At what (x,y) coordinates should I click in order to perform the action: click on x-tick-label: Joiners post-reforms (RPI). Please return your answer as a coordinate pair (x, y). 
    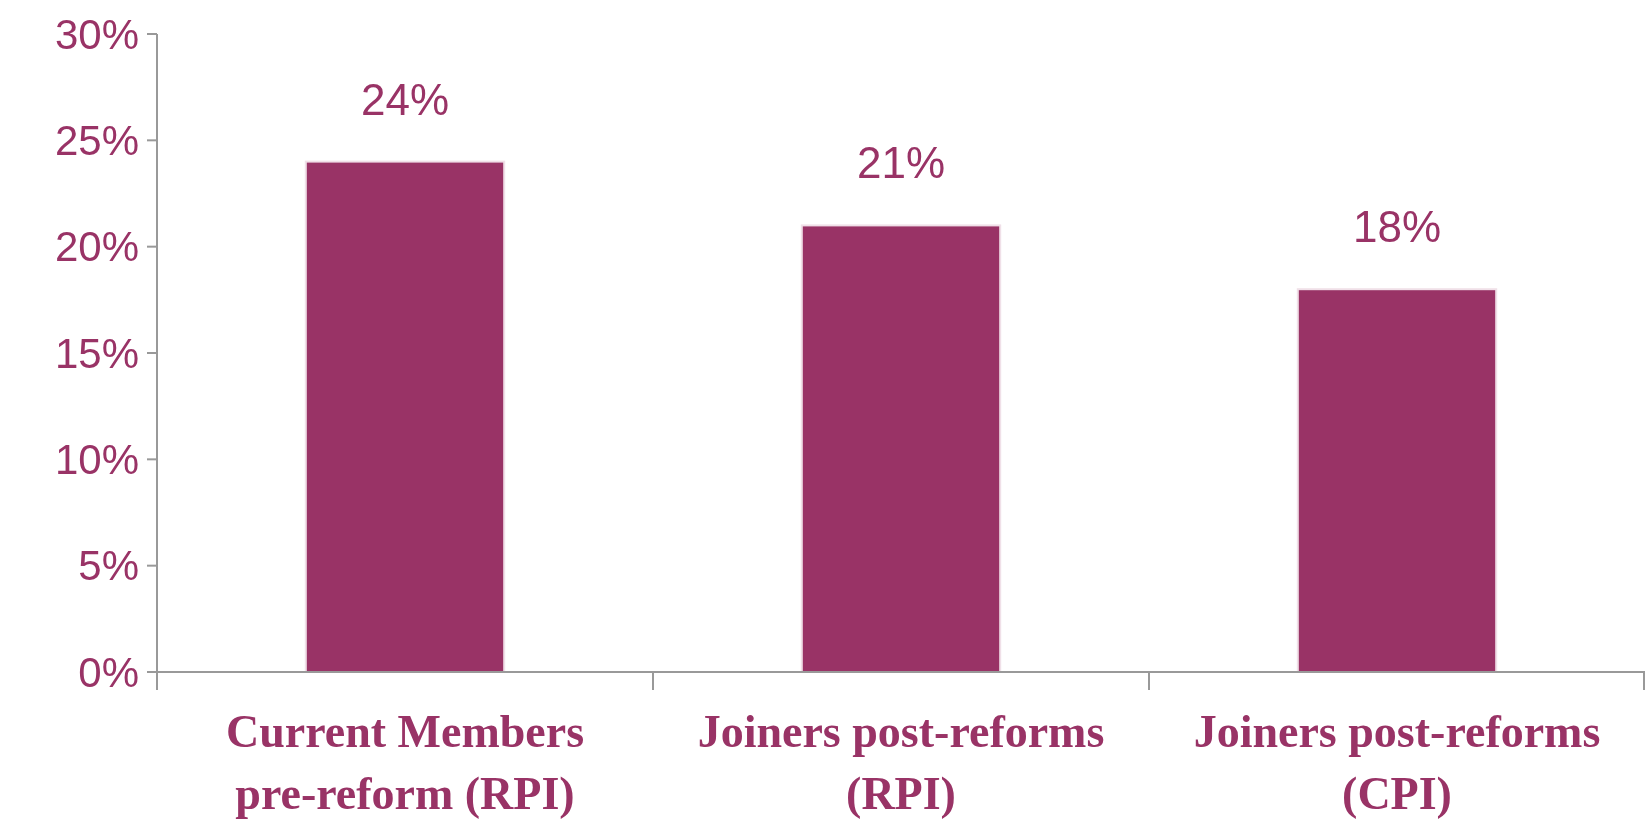
    Looking at the image, I should click on (901, 762).